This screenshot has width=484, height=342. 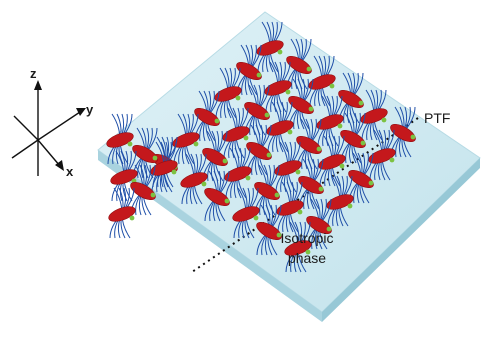 I want to click on x-axis-label: x, so click(x=70, y=171).